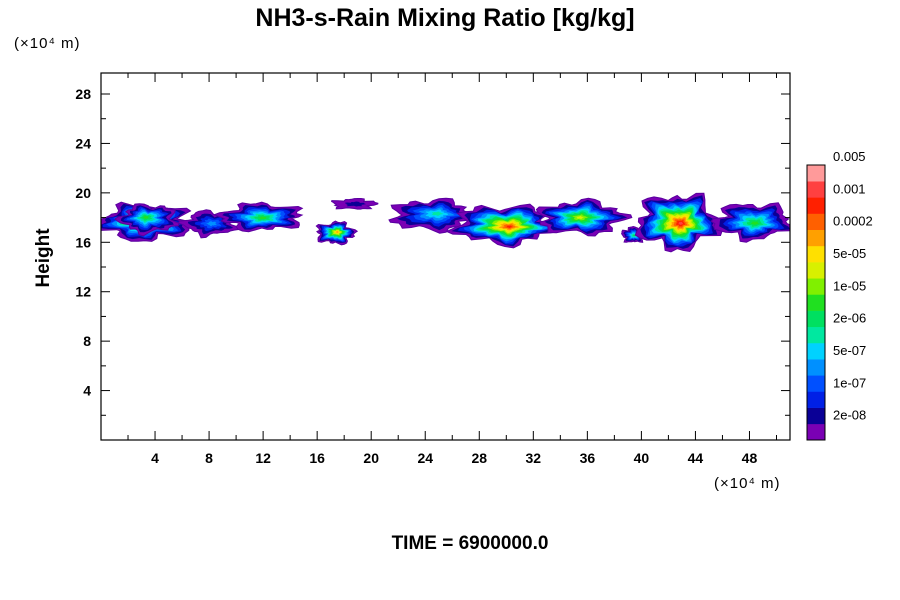  What do you see at coordinates (83, 292) in the screenshot?
I see `y-tick-label: 12` at bounding box center [83, 292].